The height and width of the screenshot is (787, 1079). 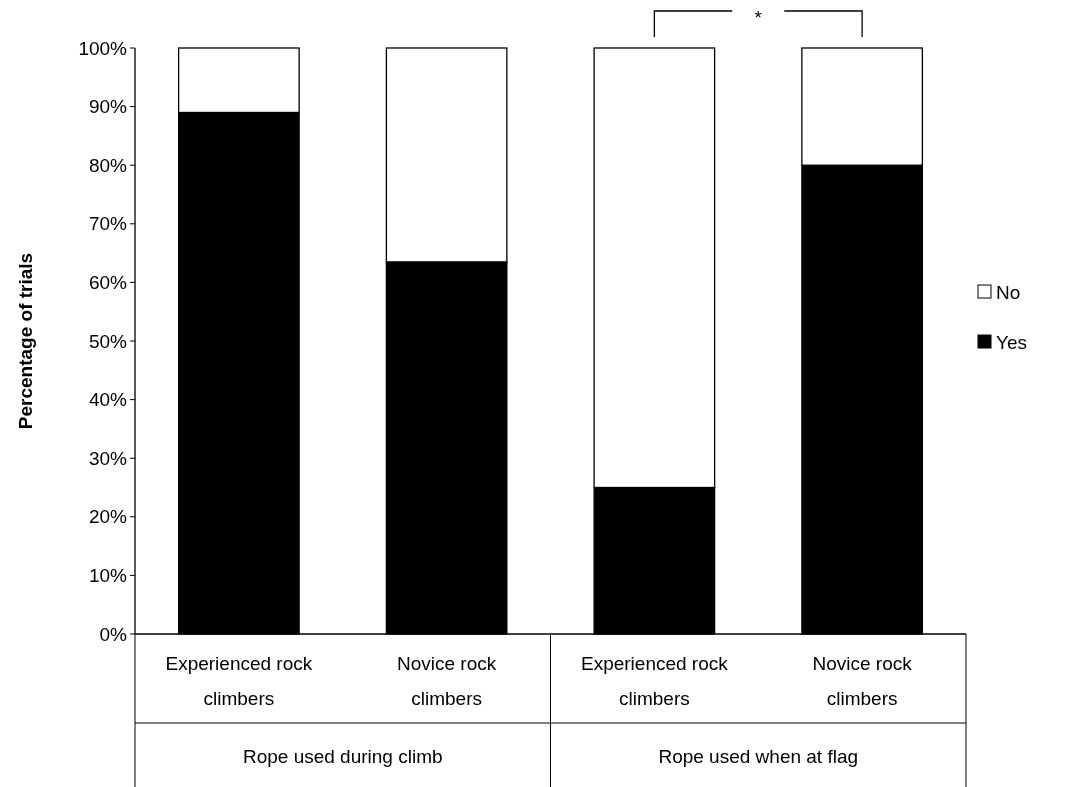 I want to click on y-tick-label: 10%, so click(x=108, y=576).